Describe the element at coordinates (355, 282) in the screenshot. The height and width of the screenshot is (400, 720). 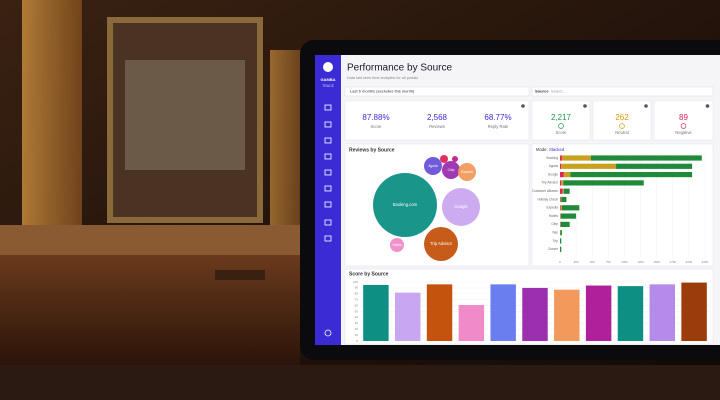
I see `y-tick-label: 100` at that location.